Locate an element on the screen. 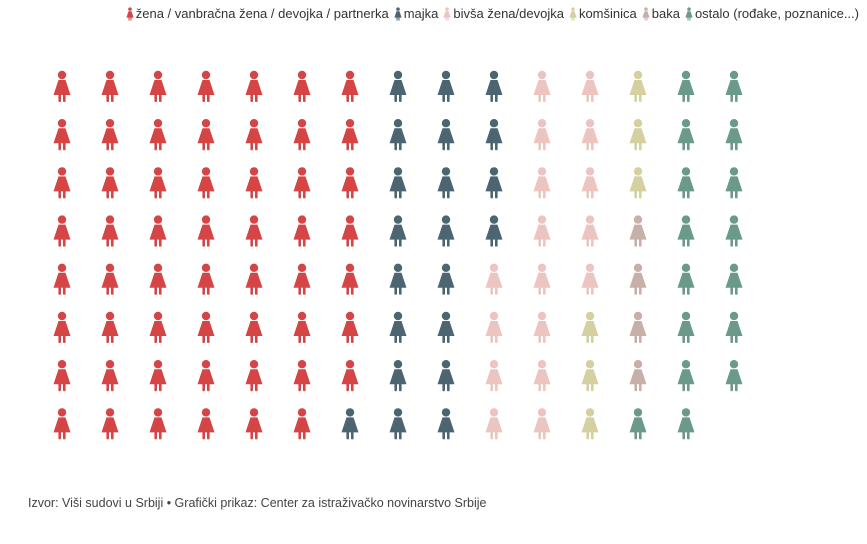 Image resolution: width=867 pixels, height=544 pixels. legend-item: baka is located at coordinates (661, 13).